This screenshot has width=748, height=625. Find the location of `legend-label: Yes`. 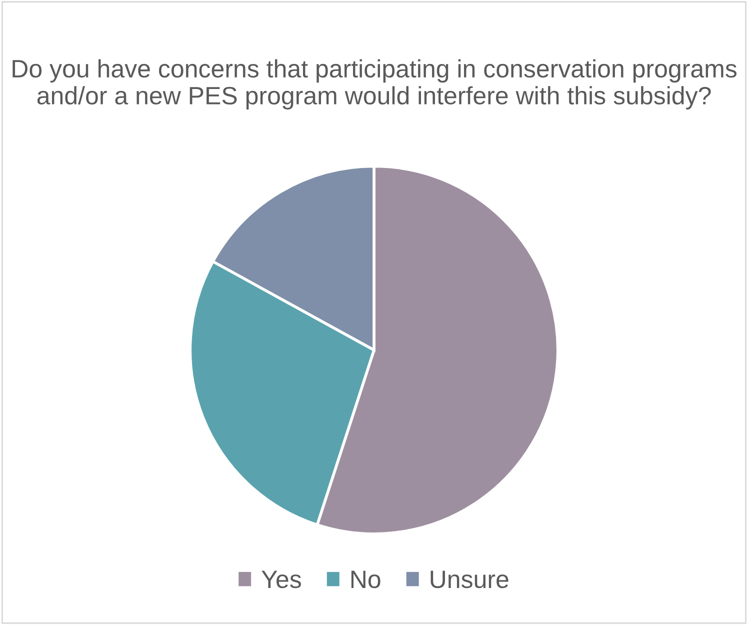

legend-label: Yes is located at coordinates (281, 579).